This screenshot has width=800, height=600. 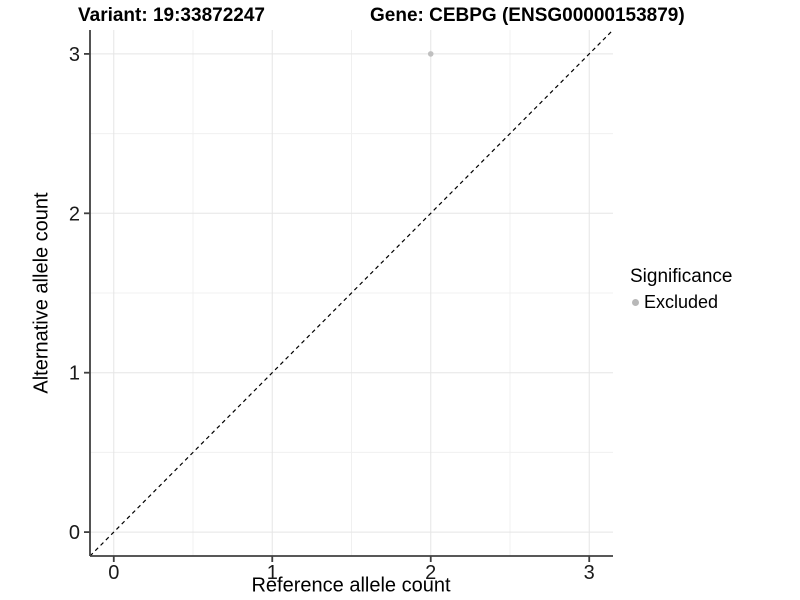 I want to click on excluded-point-swatch-icon, so click(x=635, y=302).